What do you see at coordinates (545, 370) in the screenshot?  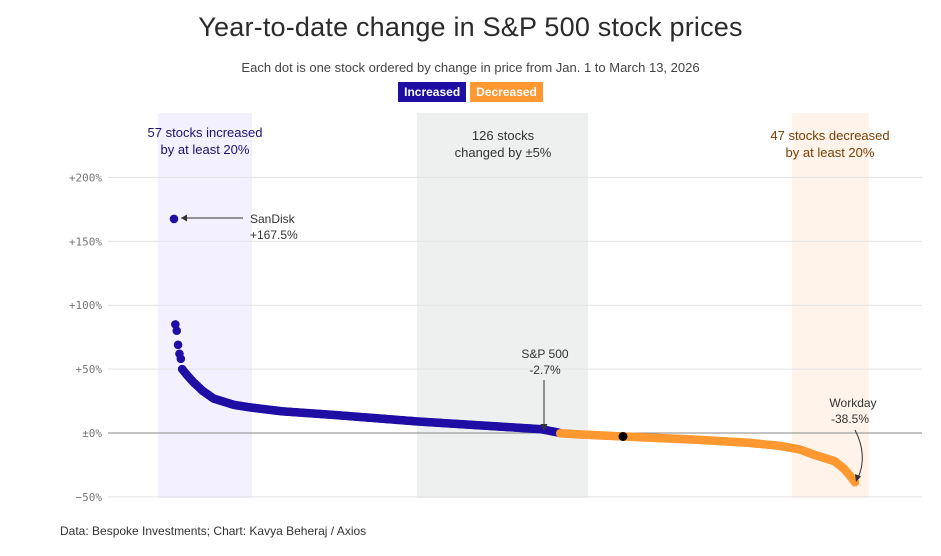 I see `sp500-value: -2.7%` at bounding box center [545, 370].